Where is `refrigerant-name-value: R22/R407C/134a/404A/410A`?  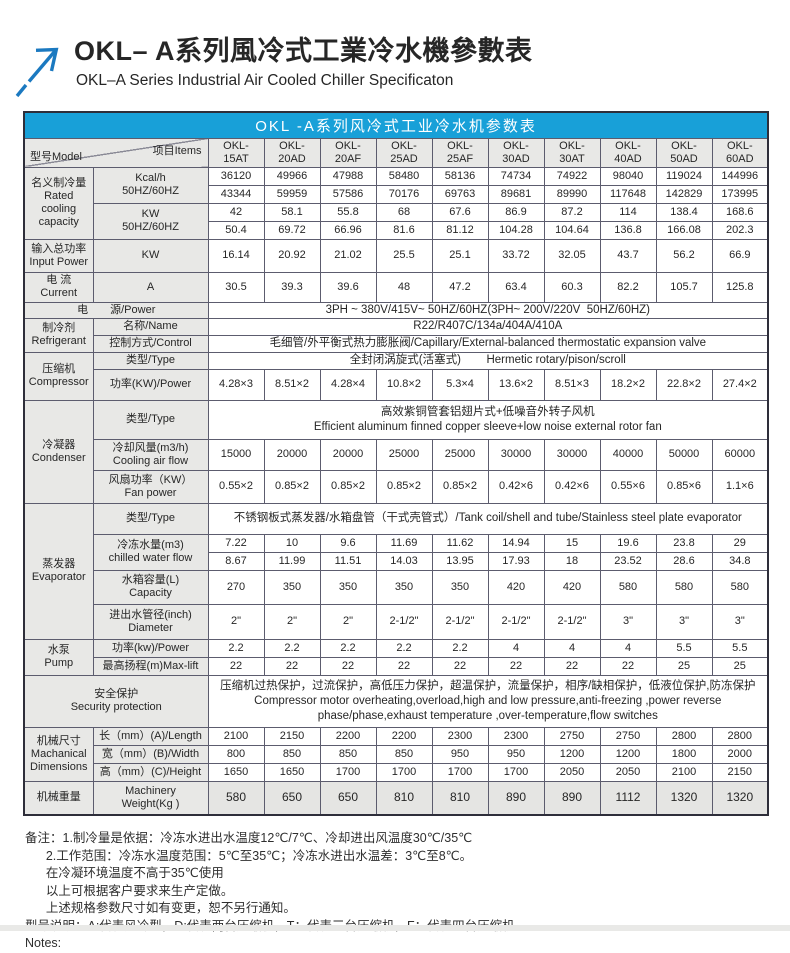 refrigerant-name-value: R22/R407C/134a/404A/410A is located at coordinates (488, 326).